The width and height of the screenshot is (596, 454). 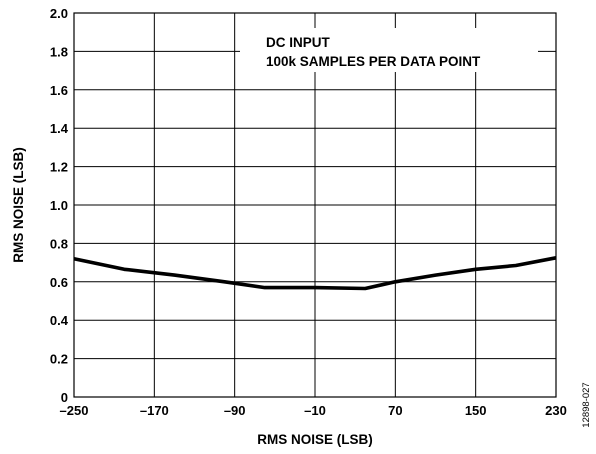 I want to click on y-tick-label: 1.8, so click(x=59, y=51).